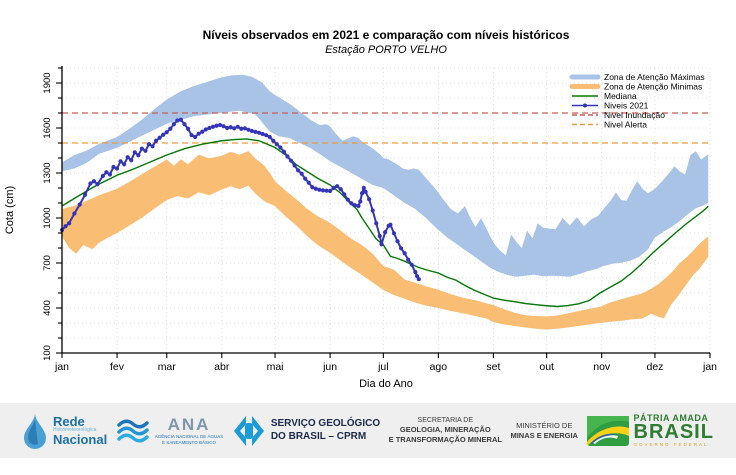 This screenshot has height=475, width=736. Describe the element at coordinates (325, 423) in the screenshot. I see `sgb-line1: SERVIÇO GEOLÓGICO` at that location.